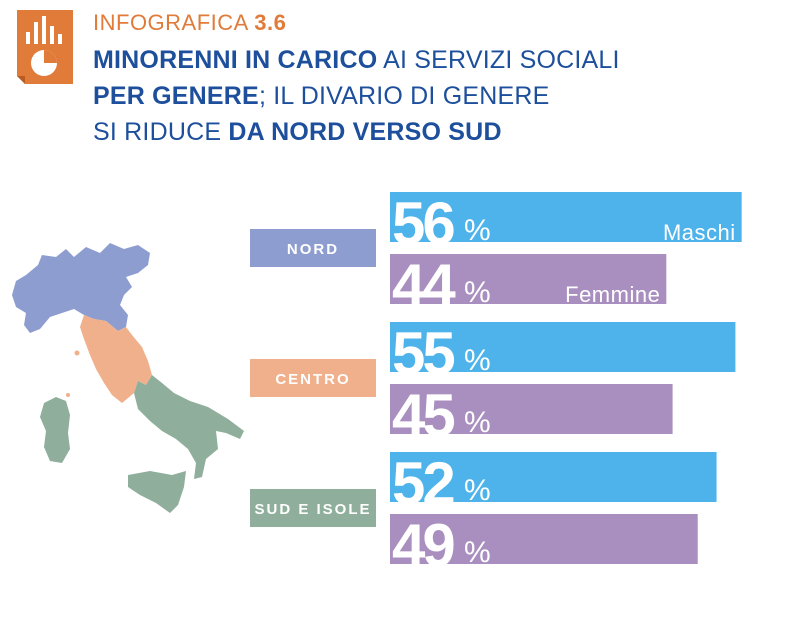 The height and width of the screenshot is (623, 800). What do you see at coordinates (45, 47) in the screenshot?
I see `chart-document-icon` at bounding box center [45, 47].